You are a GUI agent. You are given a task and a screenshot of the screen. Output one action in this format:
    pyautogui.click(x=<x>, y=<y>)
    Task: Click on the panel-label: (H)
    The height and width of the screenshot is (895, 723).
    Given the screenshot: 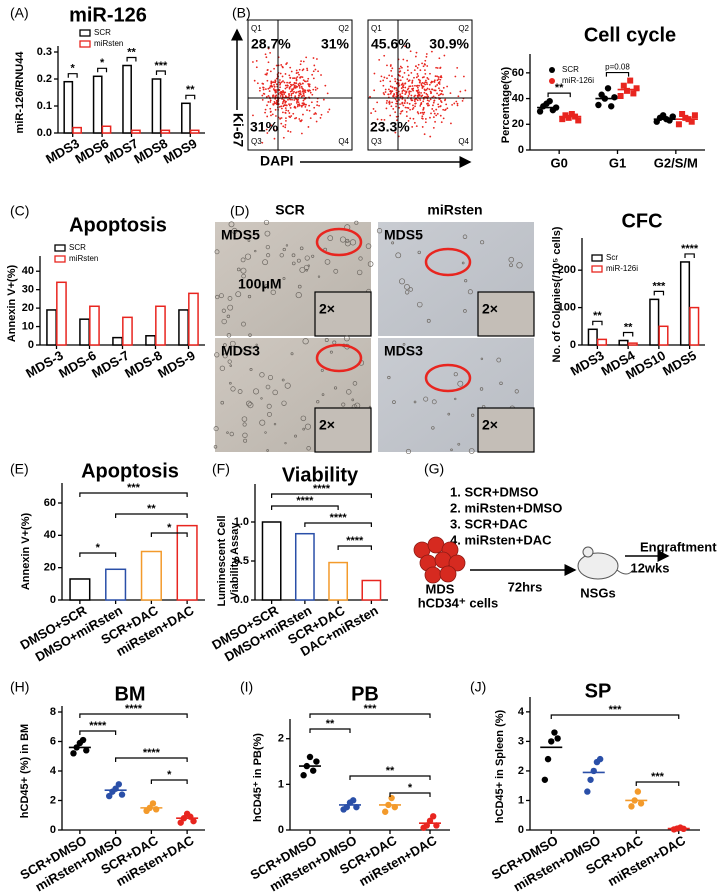 What is the action you would take?
    pyautogui.click(x=19, y=687)
    